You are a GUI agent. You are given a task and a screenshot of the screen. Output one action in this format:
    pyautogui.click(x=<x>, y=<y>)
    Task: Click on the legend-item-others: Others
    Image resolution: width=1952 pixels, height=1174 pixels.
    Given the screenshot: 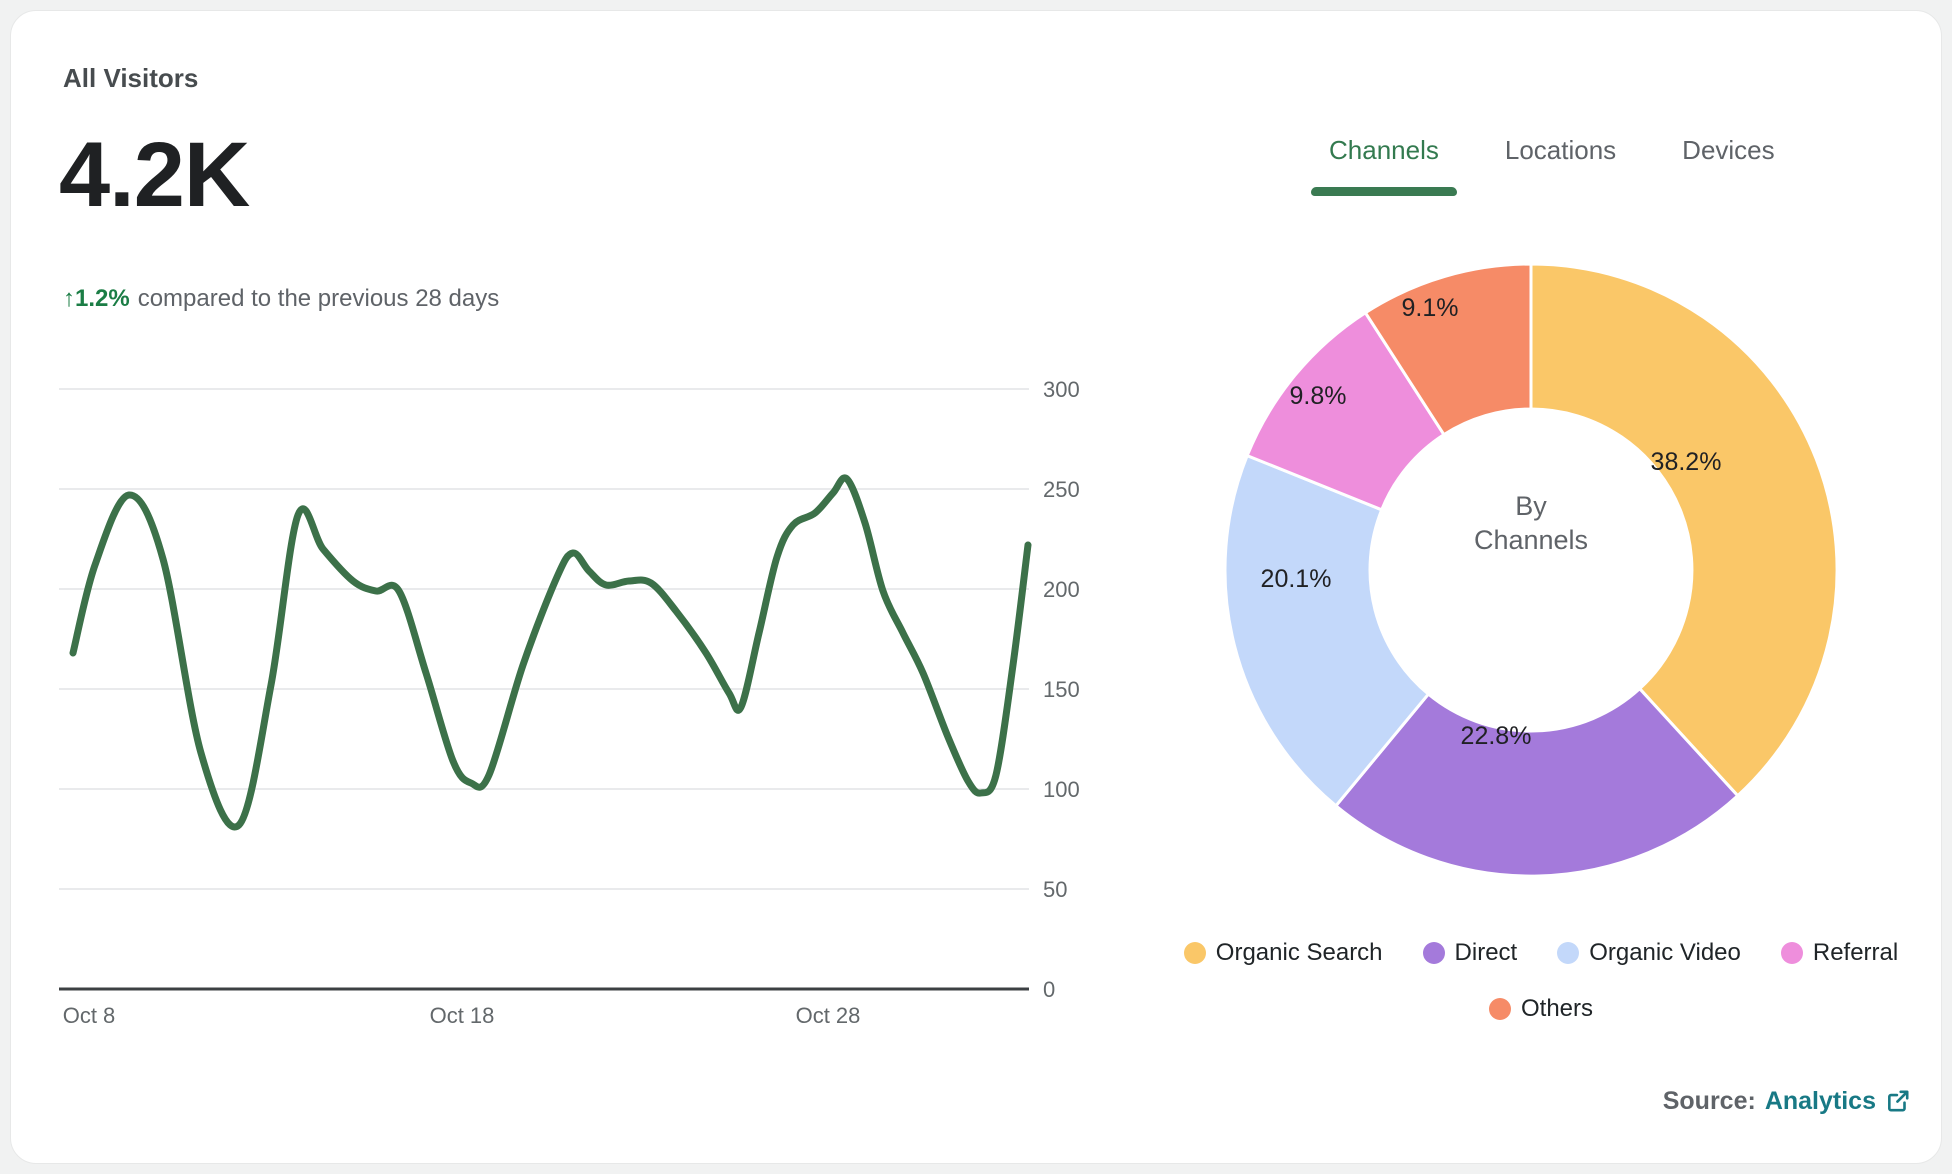 What is the action you would take?
    pyautogui.click(x=1541, y=1009)
    